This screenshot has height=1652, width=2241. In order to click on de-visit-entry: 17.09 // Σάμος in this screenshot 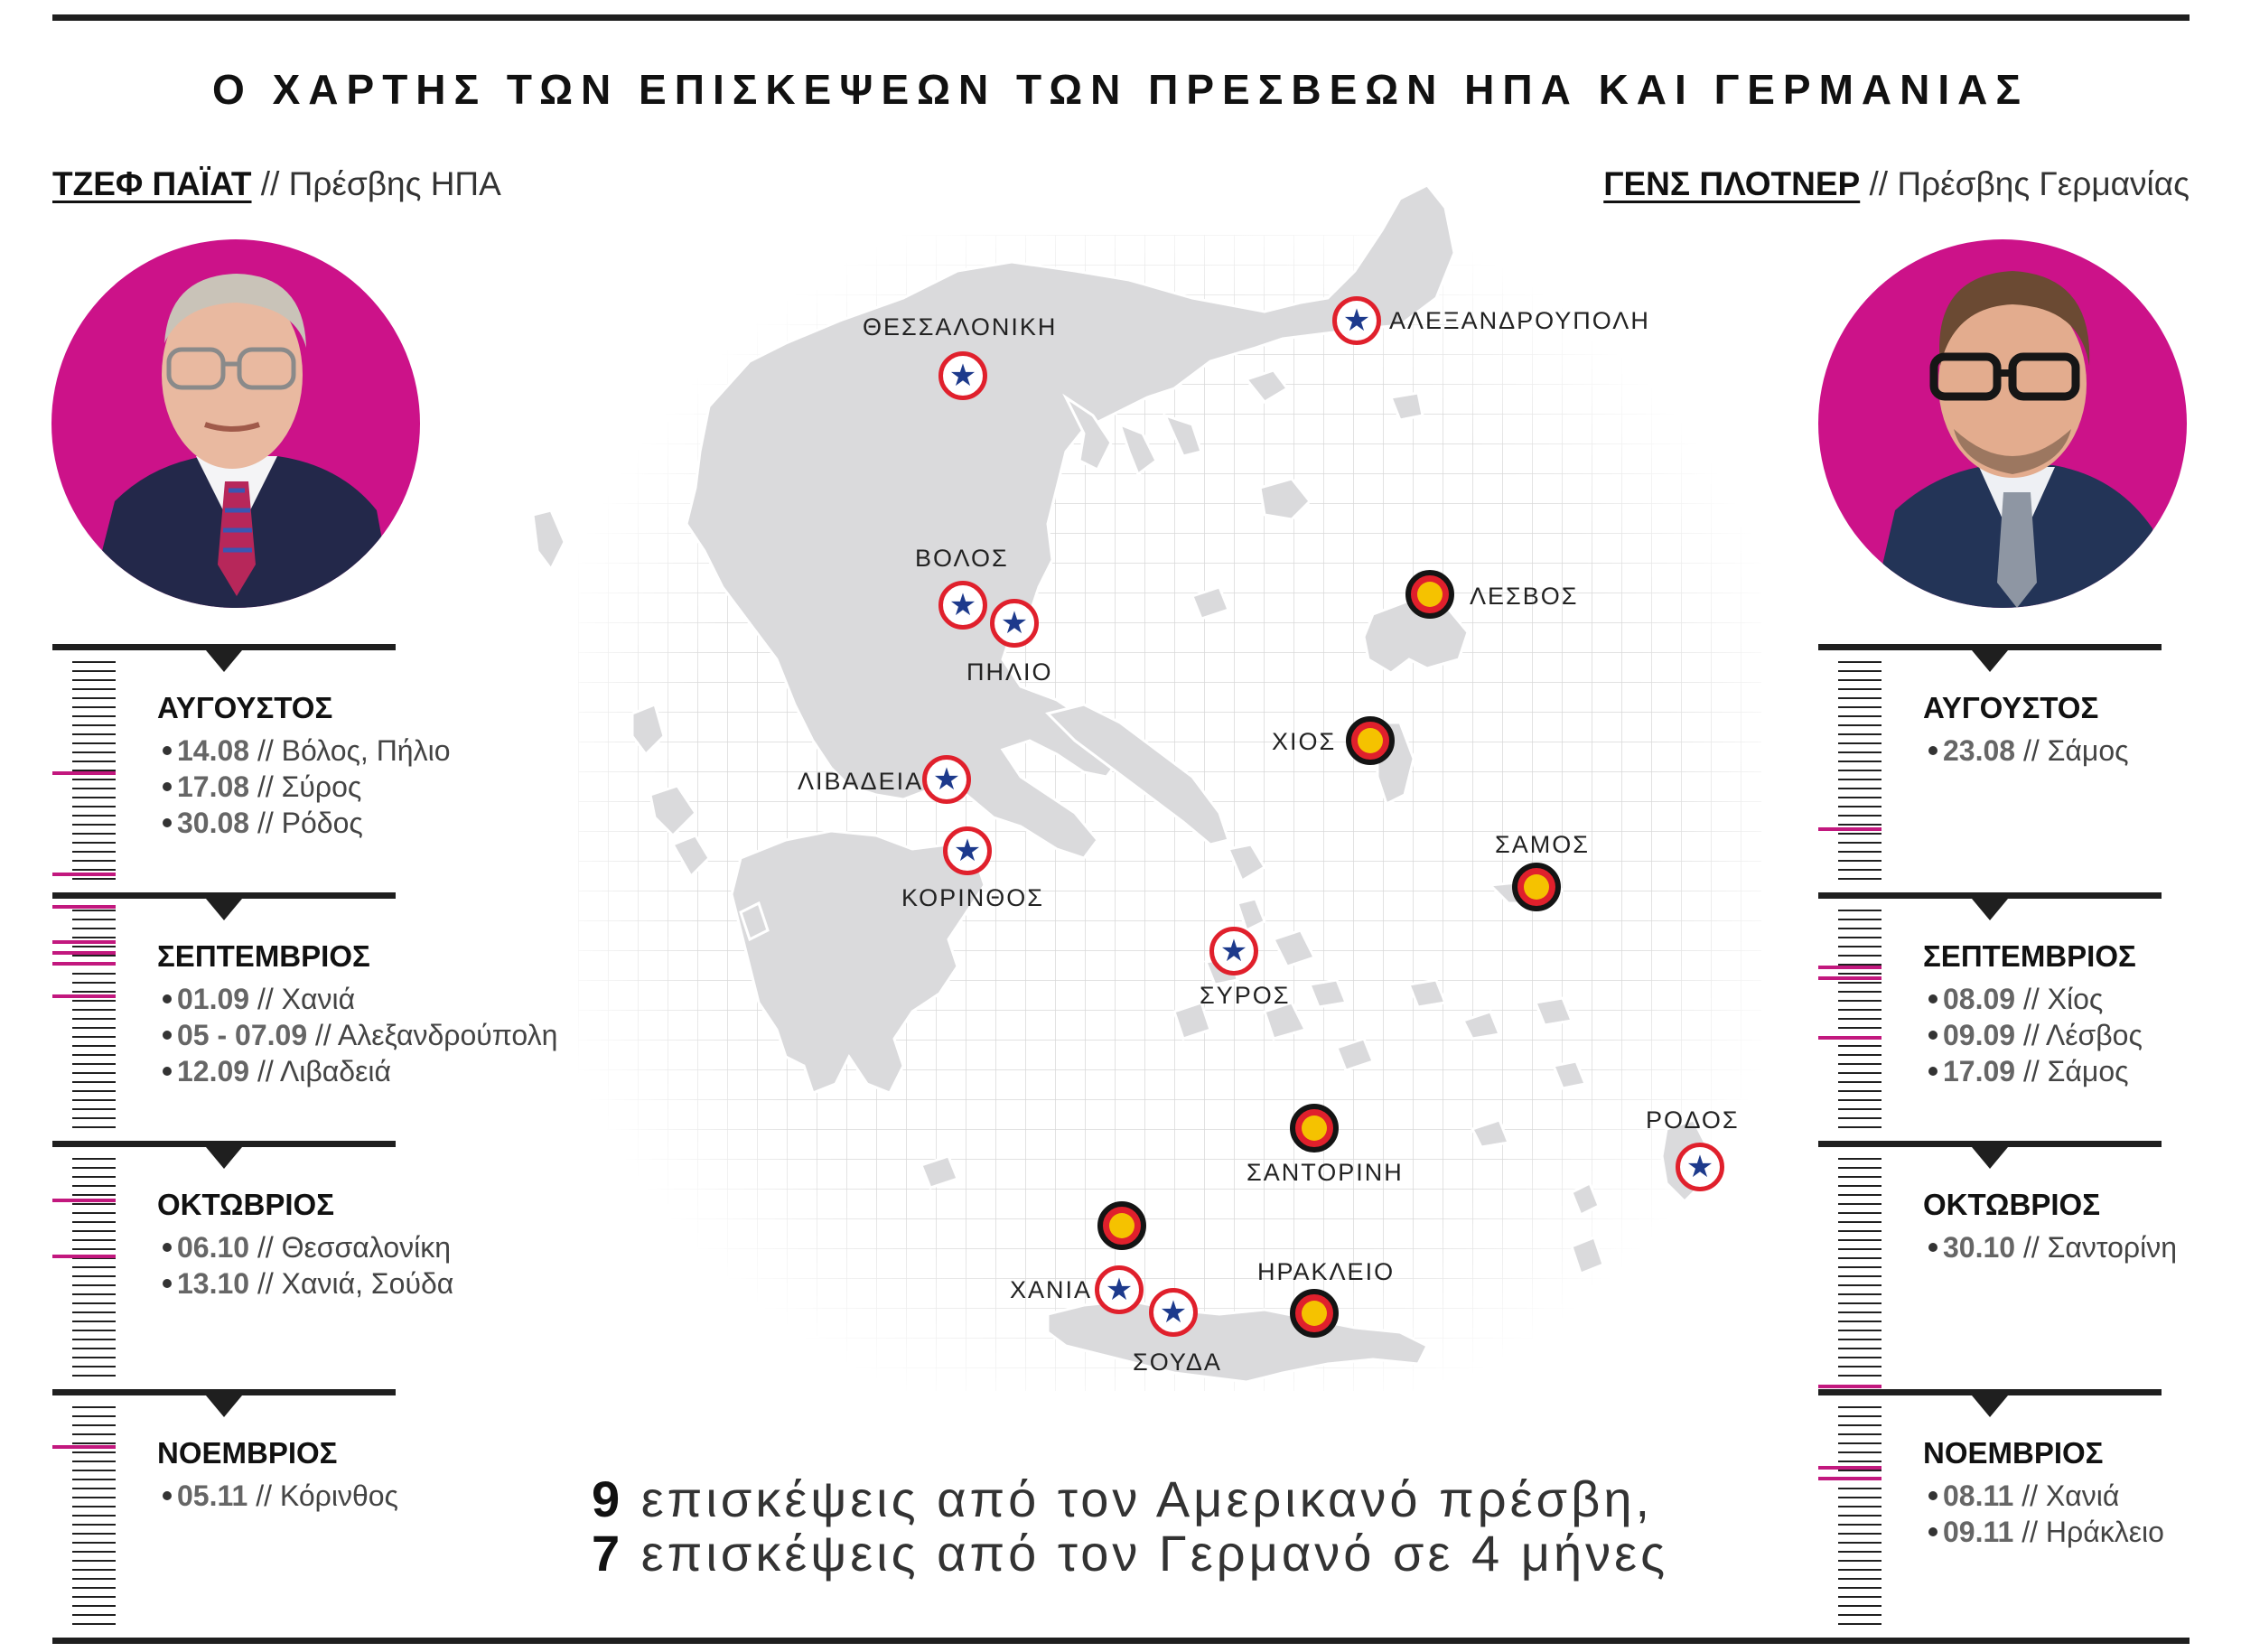, I will do `click(2028, 1071)`.